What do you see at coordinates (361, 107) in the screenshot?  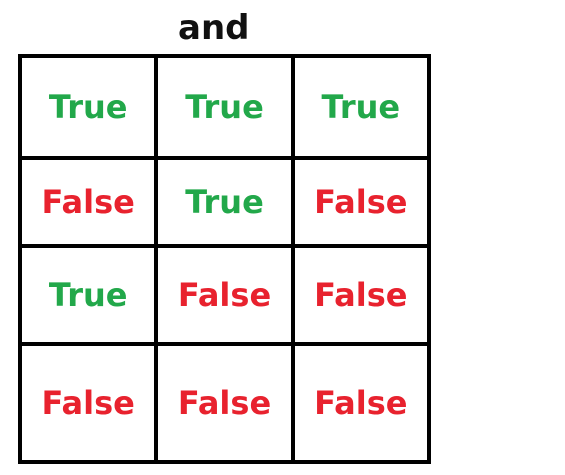 I see `cell-result: True` at bounding box center [361, 107].